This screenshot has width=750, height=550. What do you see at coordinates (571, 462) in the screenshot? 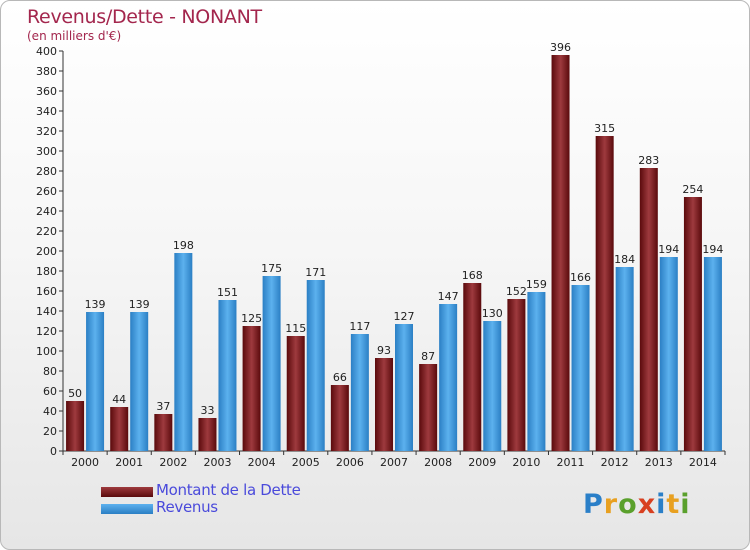
I see `x-tick-label: 2011` at bounding box center [571, 462].